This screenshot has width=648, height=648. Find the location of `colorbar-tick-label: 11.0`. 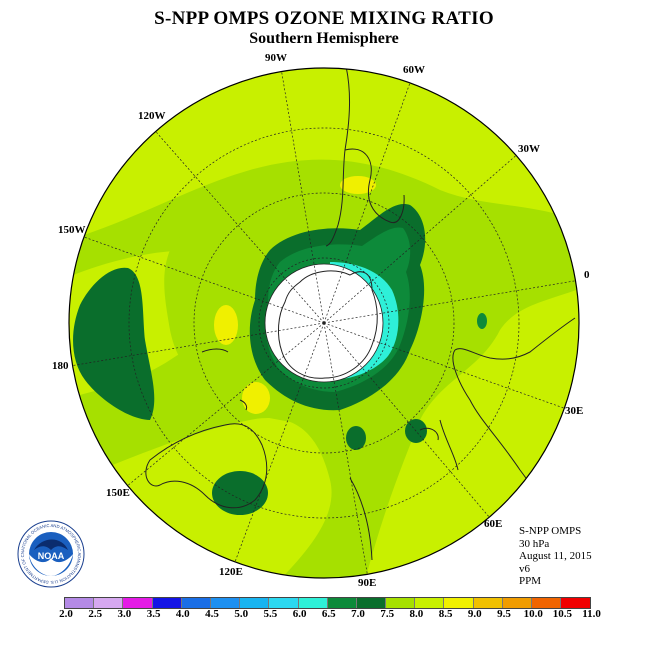

colorbar-tick-label: 11.0 is located at coordinates (591, 614).